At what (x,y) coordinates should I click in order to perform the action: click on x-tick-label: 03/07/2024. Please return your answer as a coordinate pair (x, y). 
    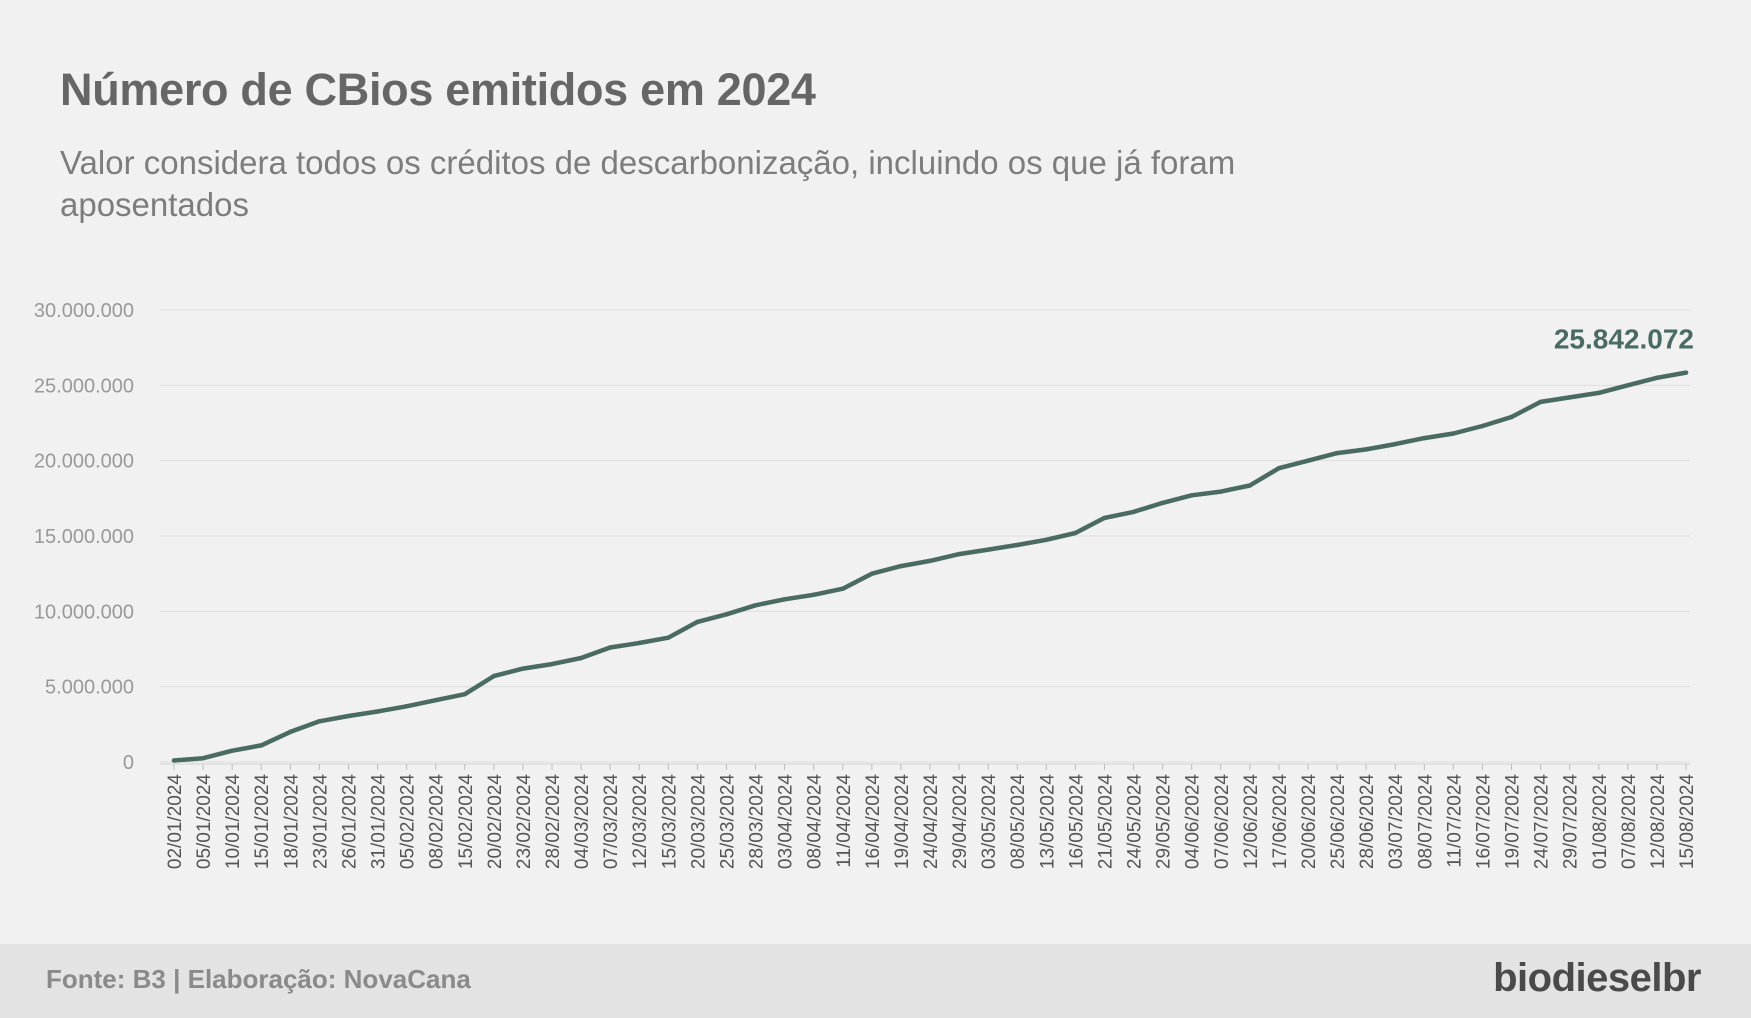
    Looking at the image, I should click on (1396, 822).